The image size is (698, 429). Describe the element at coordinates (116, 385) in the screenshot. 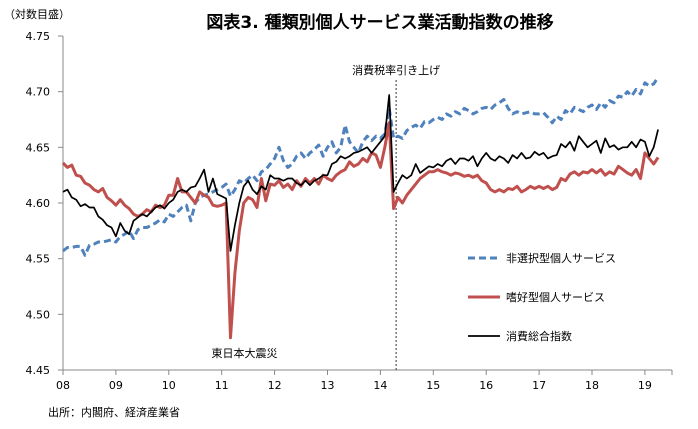

I see `x-tick-label: 09` at that location.